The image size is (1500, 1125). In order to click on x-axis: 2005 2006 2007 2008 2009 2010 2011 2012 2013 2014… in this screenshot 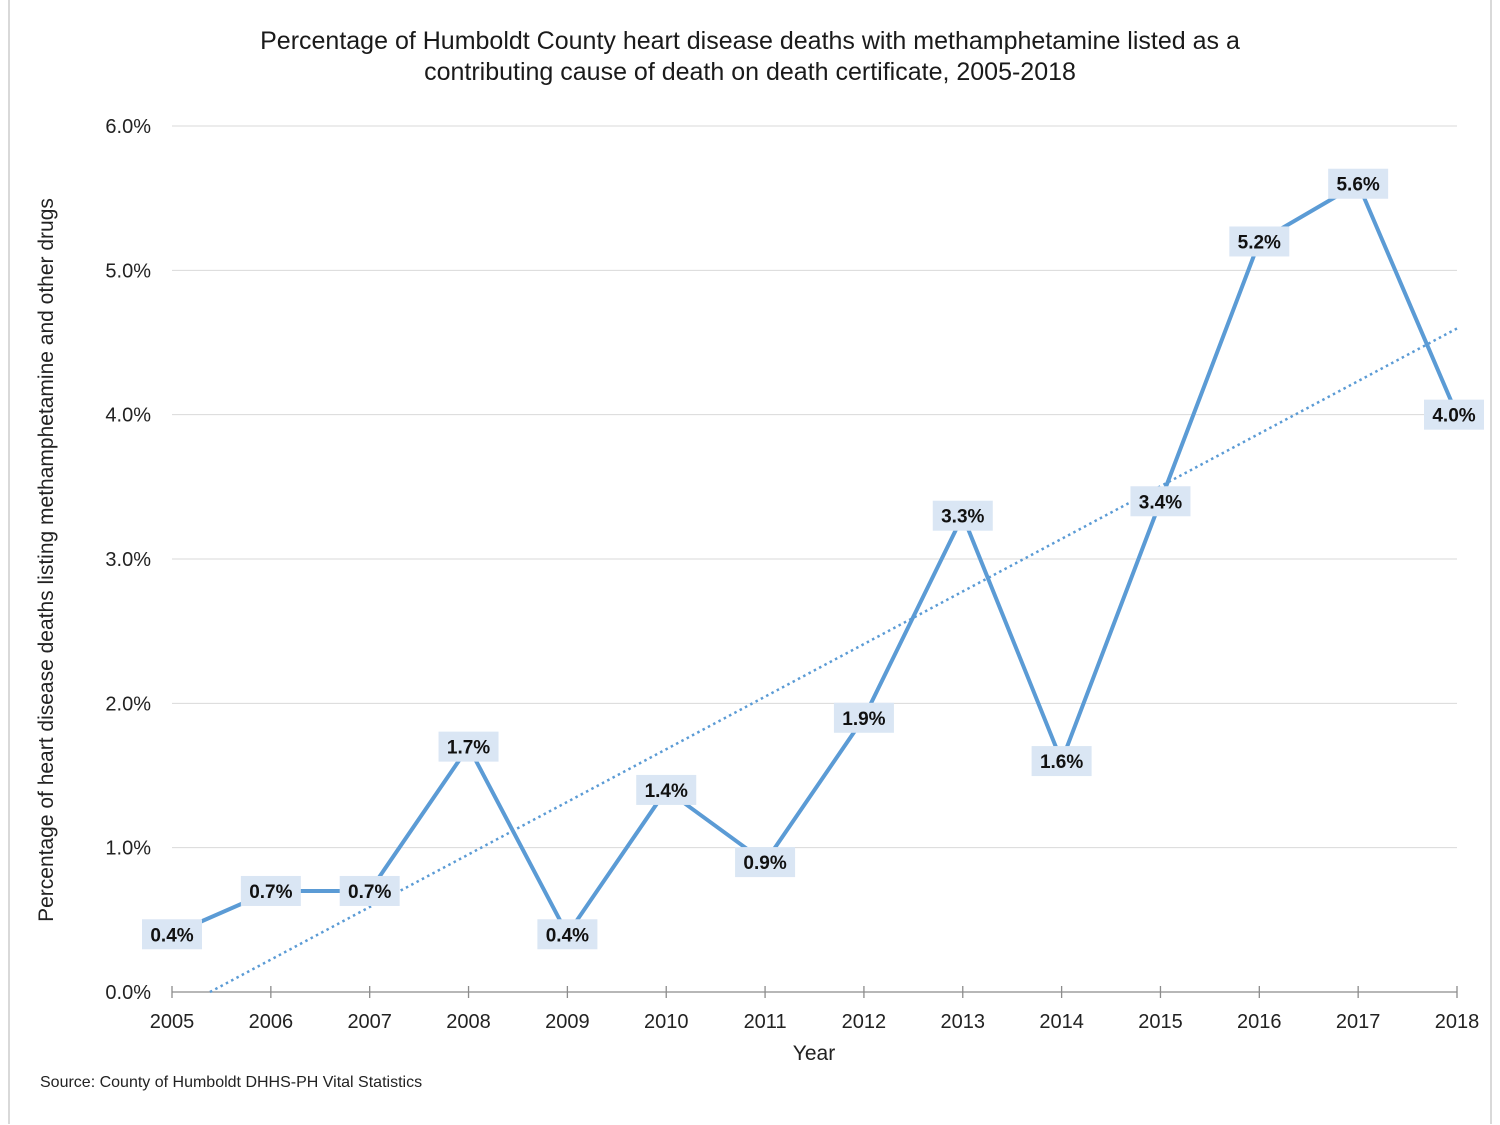, I will do `click(815, 1009)`.